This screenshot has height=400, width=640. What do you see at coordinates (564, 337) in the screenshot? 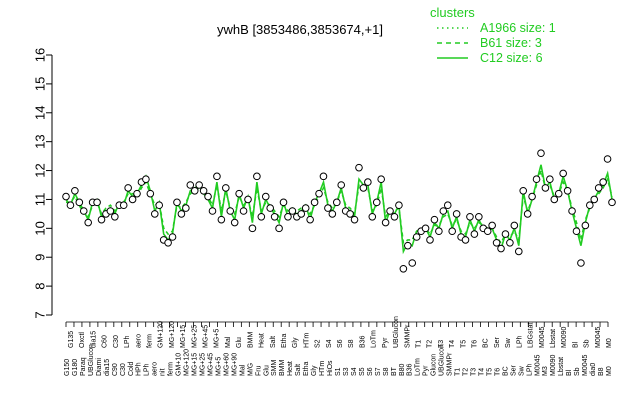
I see `x-tick-label: M0090` at bounding box center [564, 337].